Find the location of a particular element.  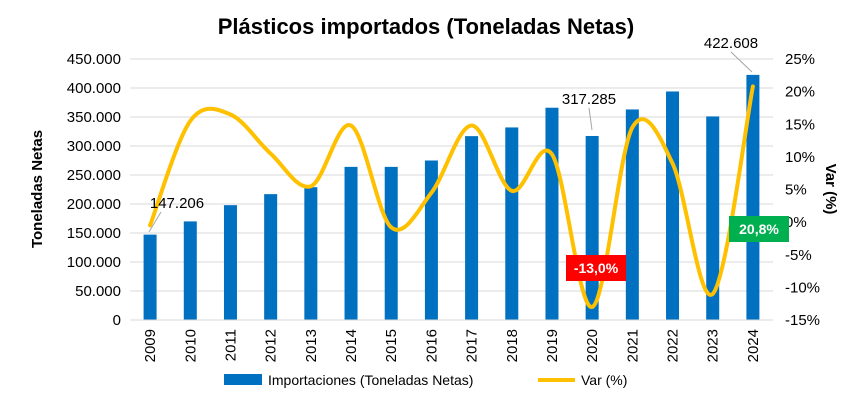

y-axis-title: Toneladas Netas is located at coordinates (37, 189).